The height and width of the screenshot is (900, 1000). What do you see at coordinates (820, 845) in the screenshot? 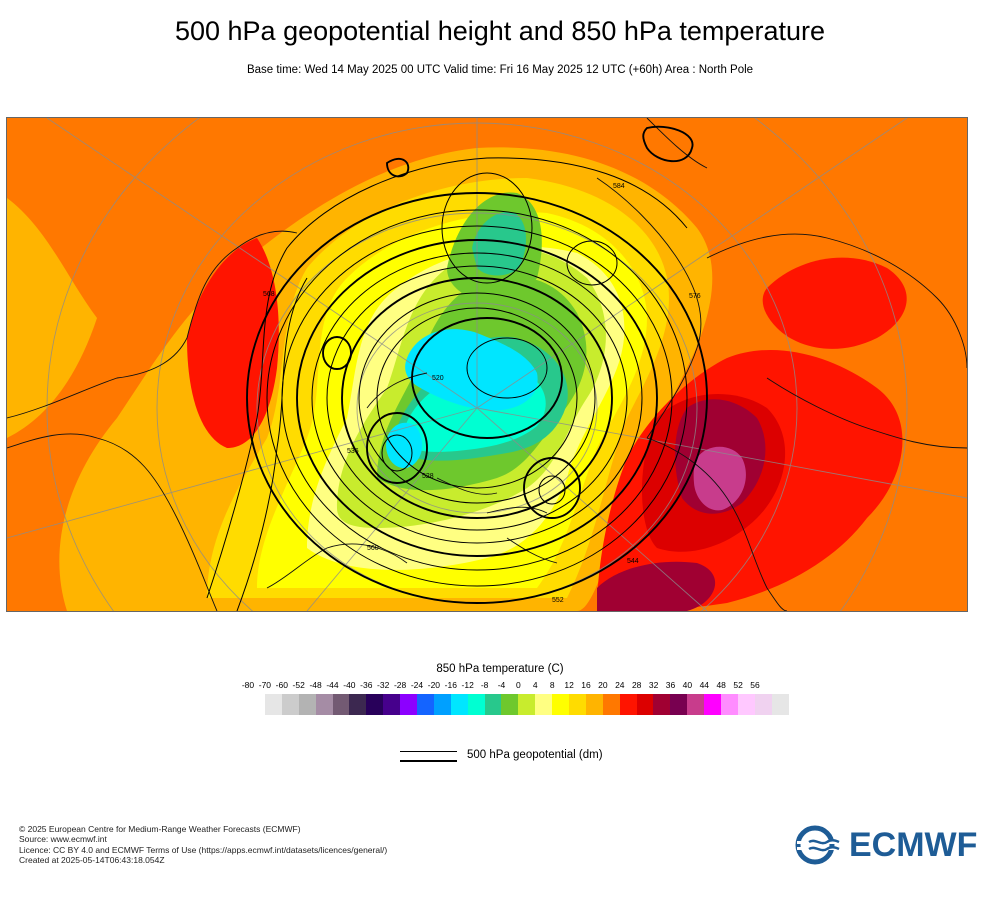
I see `ecmwf-logo-icon` at bounding box center [820, 845].